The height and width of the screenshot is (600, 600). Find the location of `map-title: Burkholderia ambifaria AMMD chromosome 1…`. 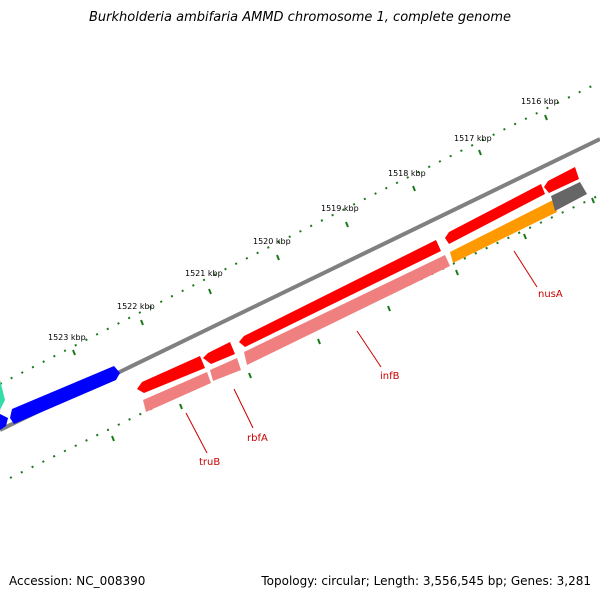

map-title: Burkholderia ambifaria AMMD chromosome 1… is located at coordinates (300, 17).